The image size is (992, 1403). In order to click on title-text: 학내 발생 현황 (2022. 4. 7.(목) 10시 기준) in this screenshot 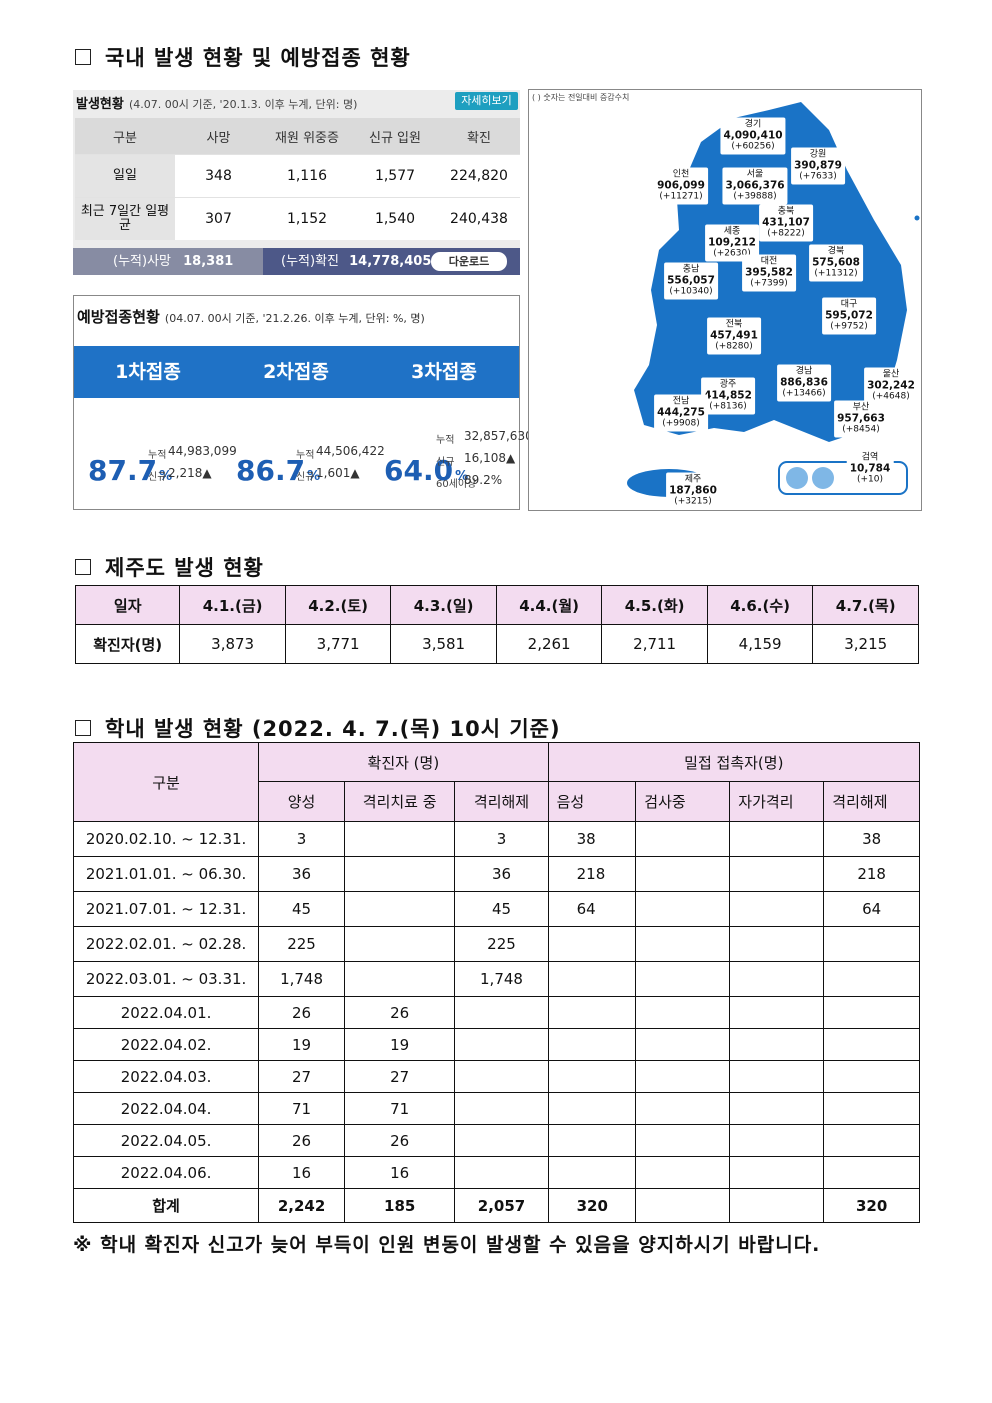, I will do `click(333, 729)`.